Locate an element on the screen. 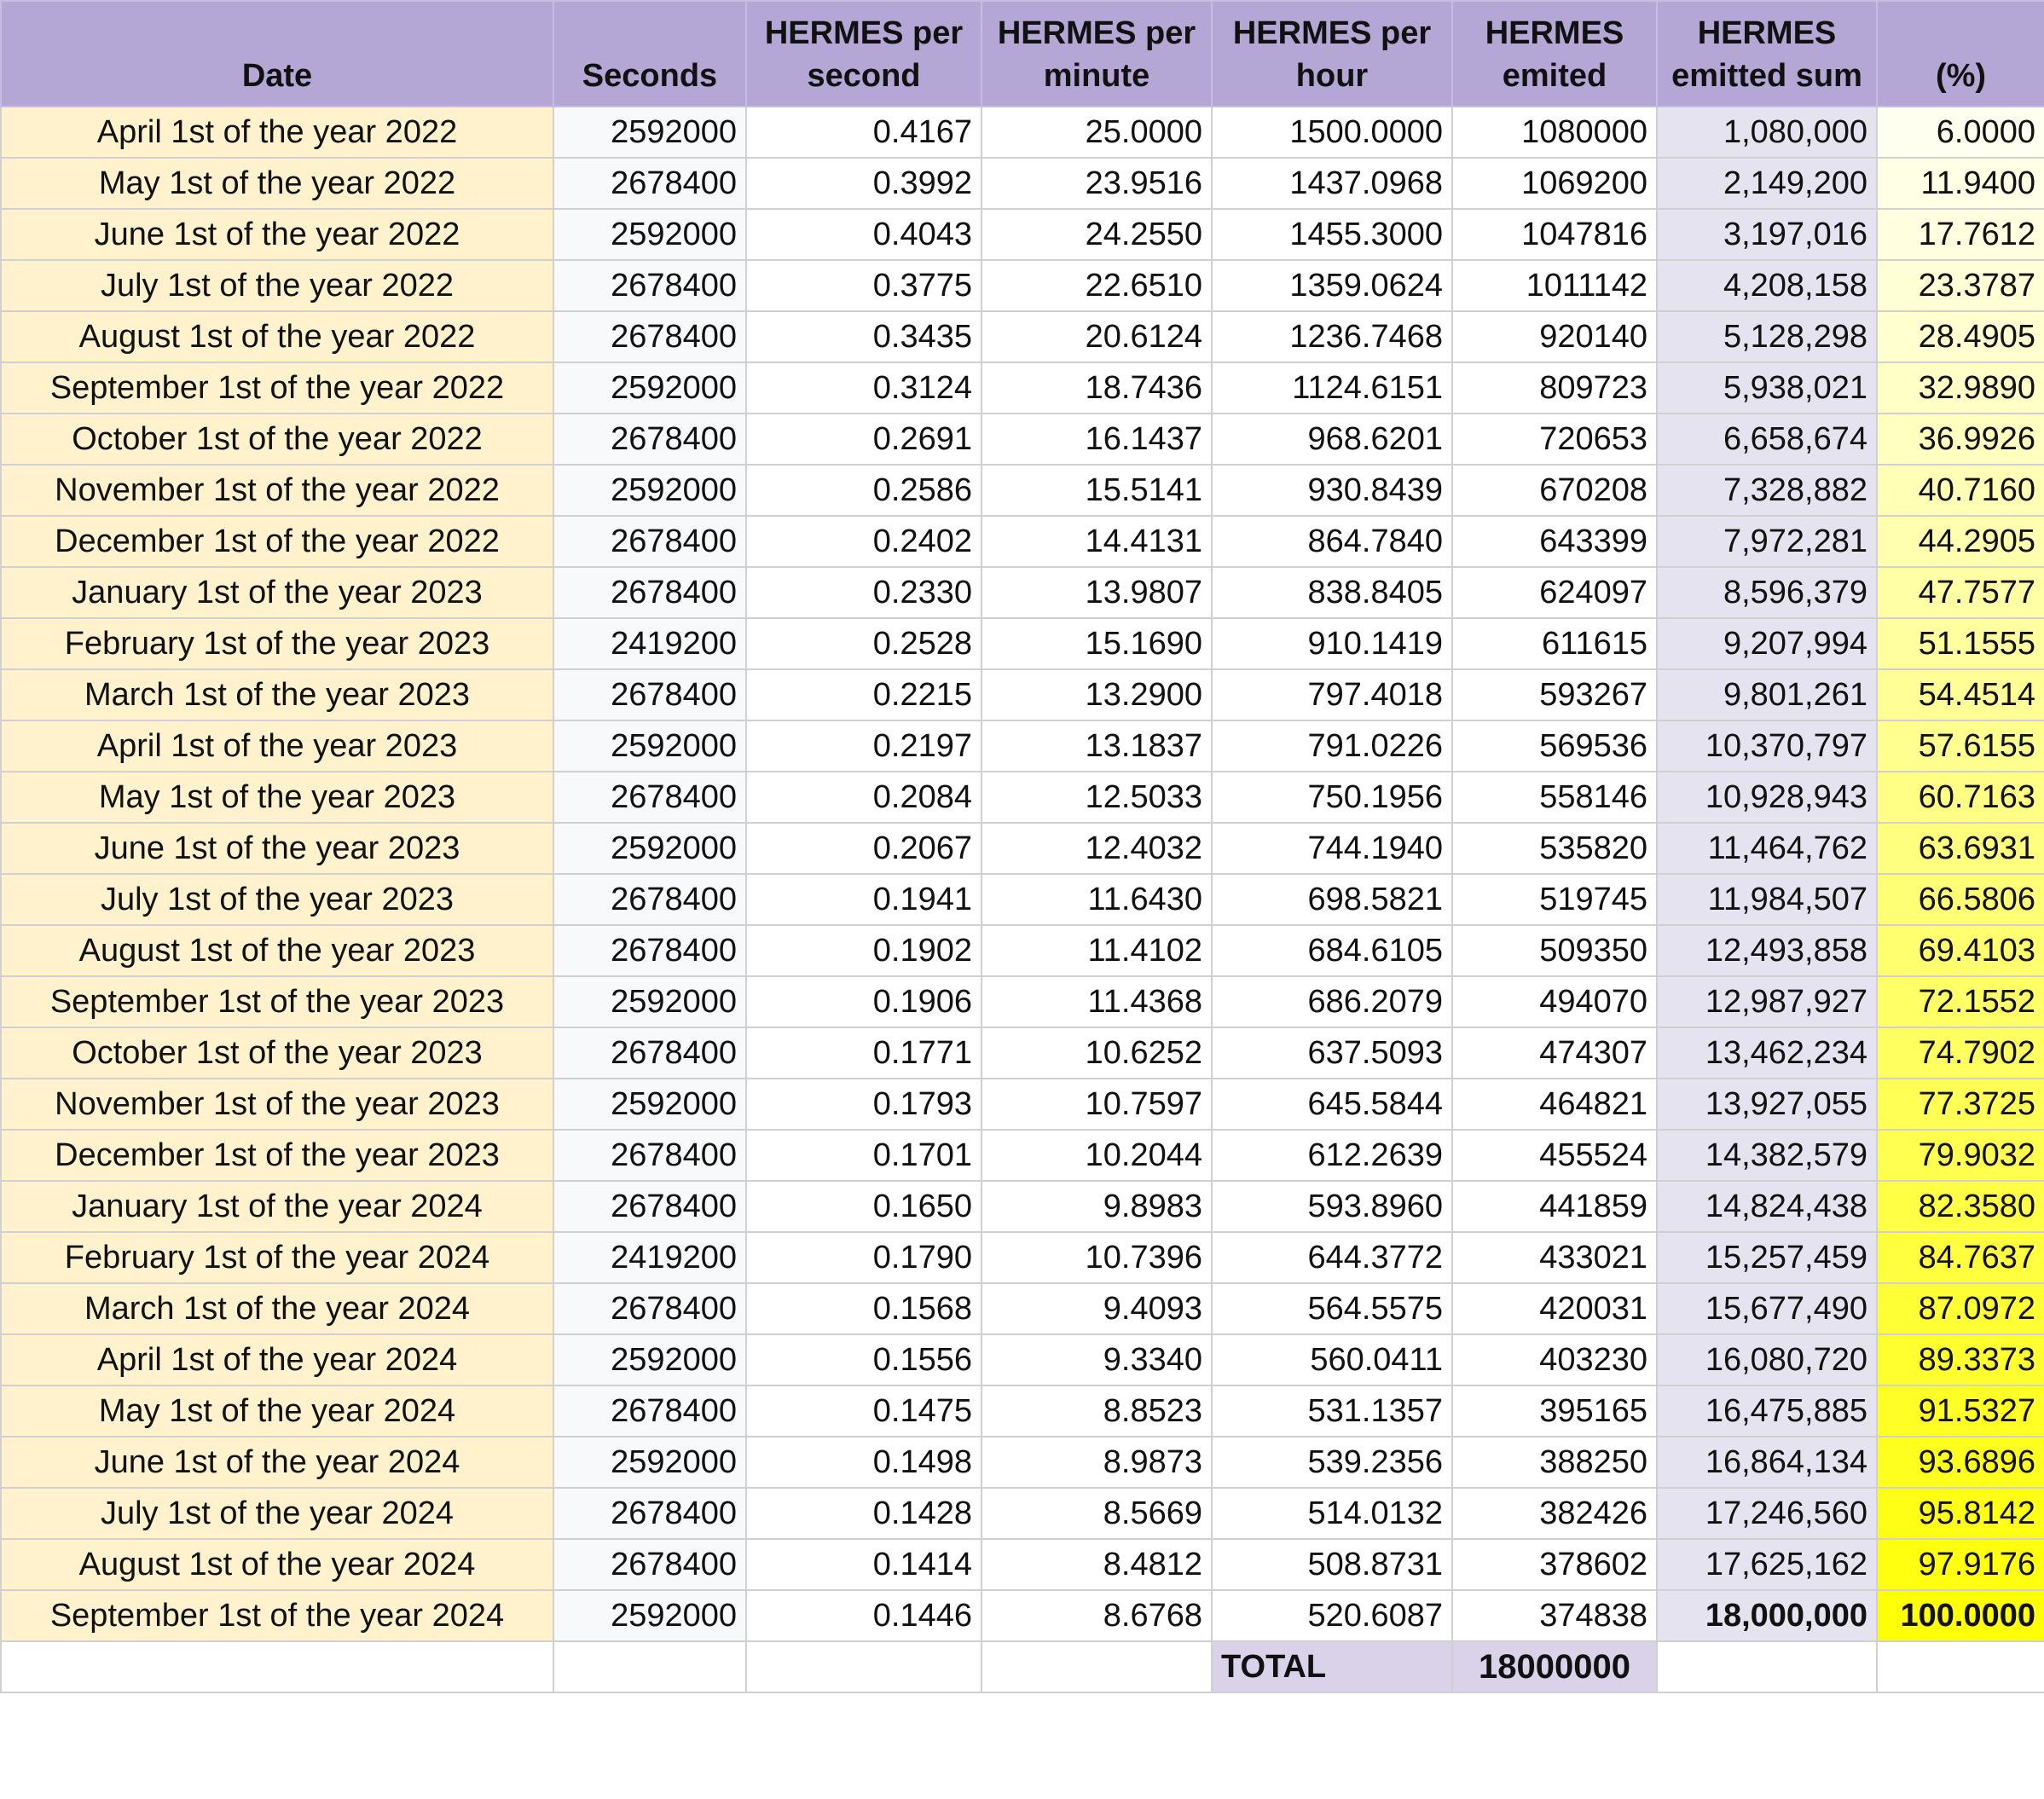 This screenshot has height=1799, width=2044. per-second-cell: 0.1556 is located at coordinates (863, 1359).